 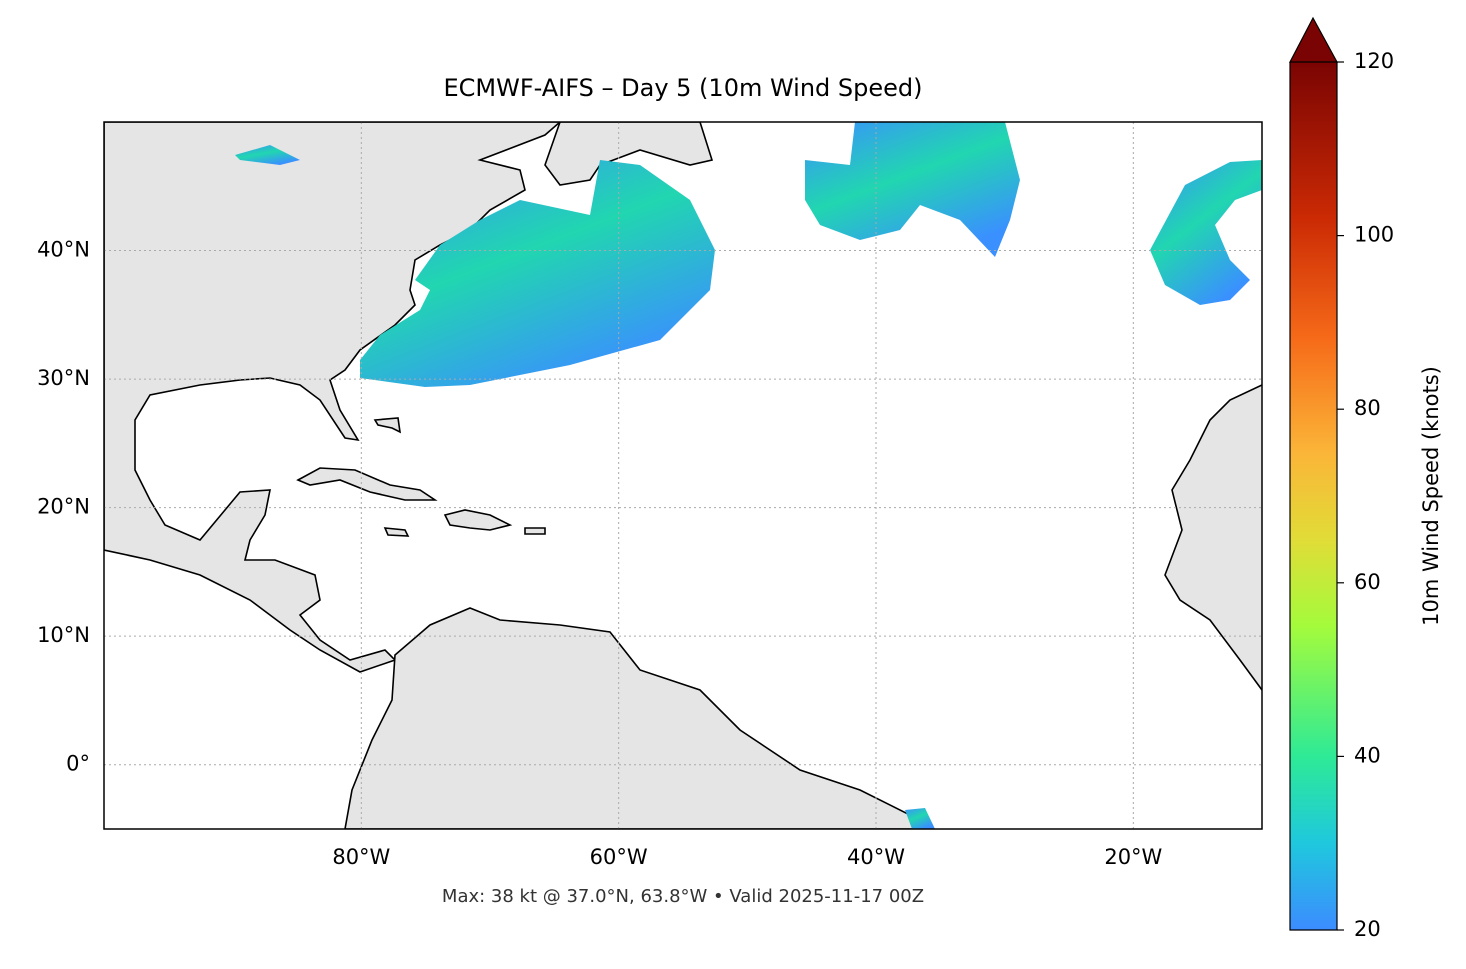 I want to click on hispaniola, so click(x=478, y=520).